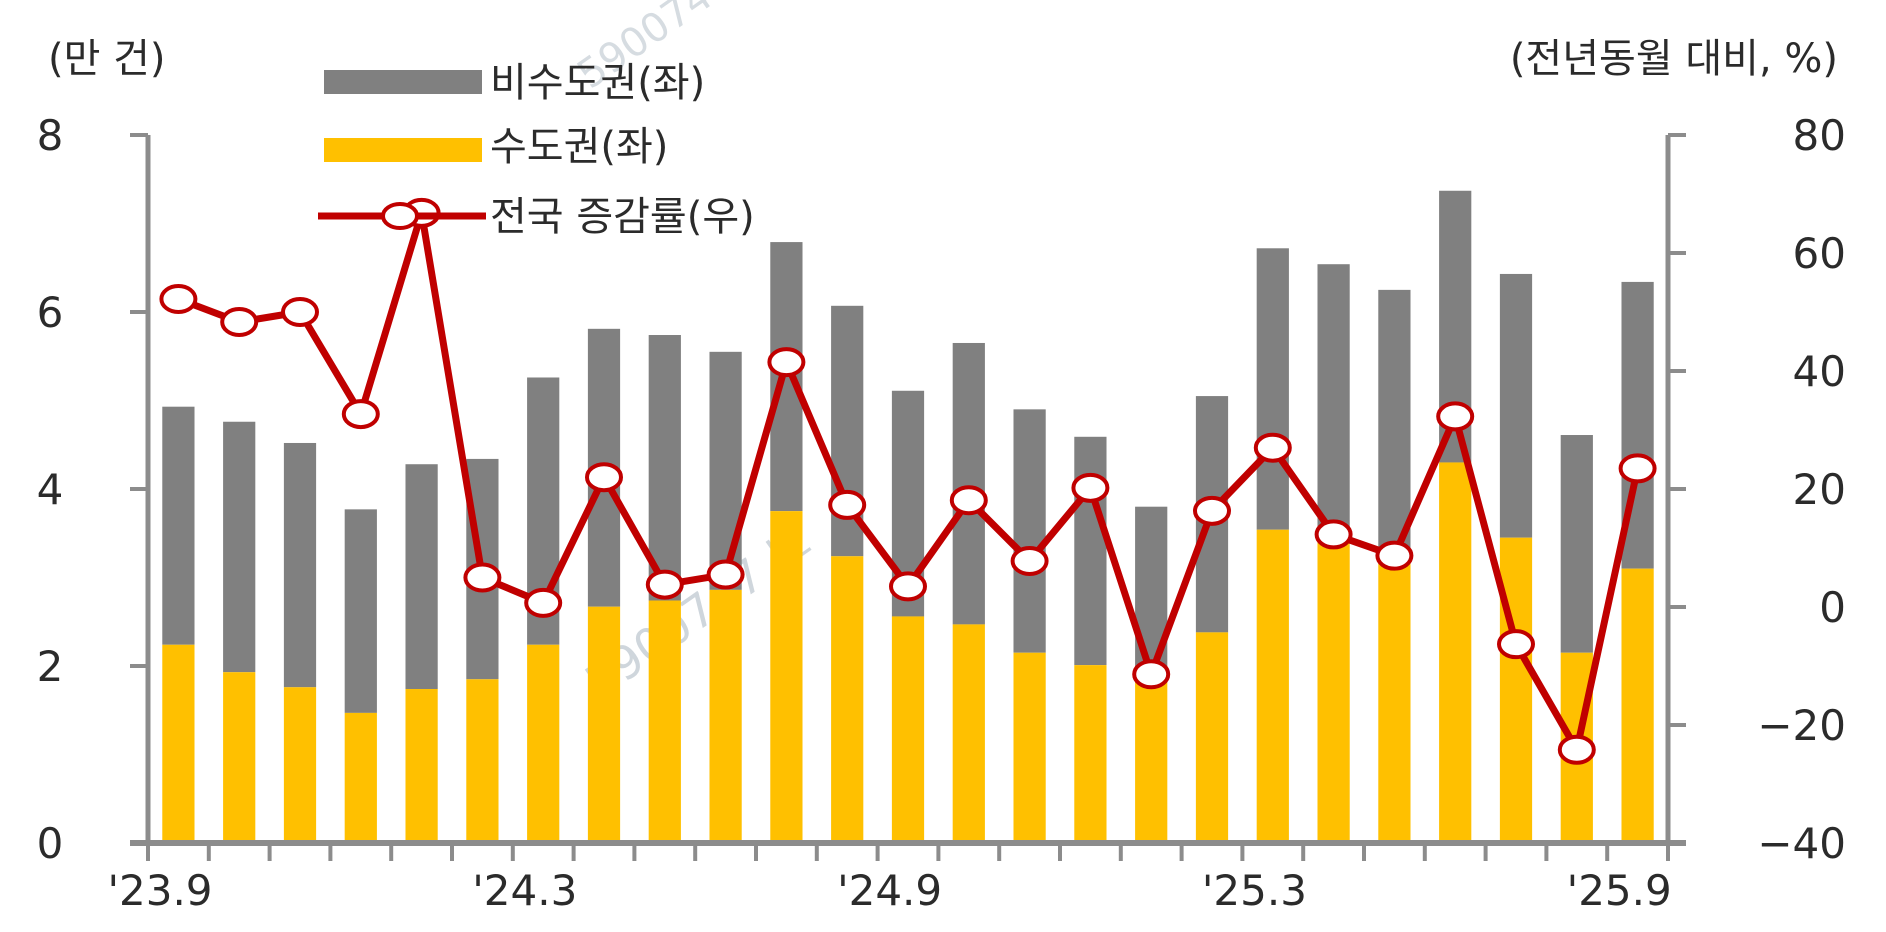 The image size is (1886, 932). What do you see at coordinates (1619, 890) in the screenshot?
I see `x-tick-label: '25.9` at bounding box center [1619, 890].